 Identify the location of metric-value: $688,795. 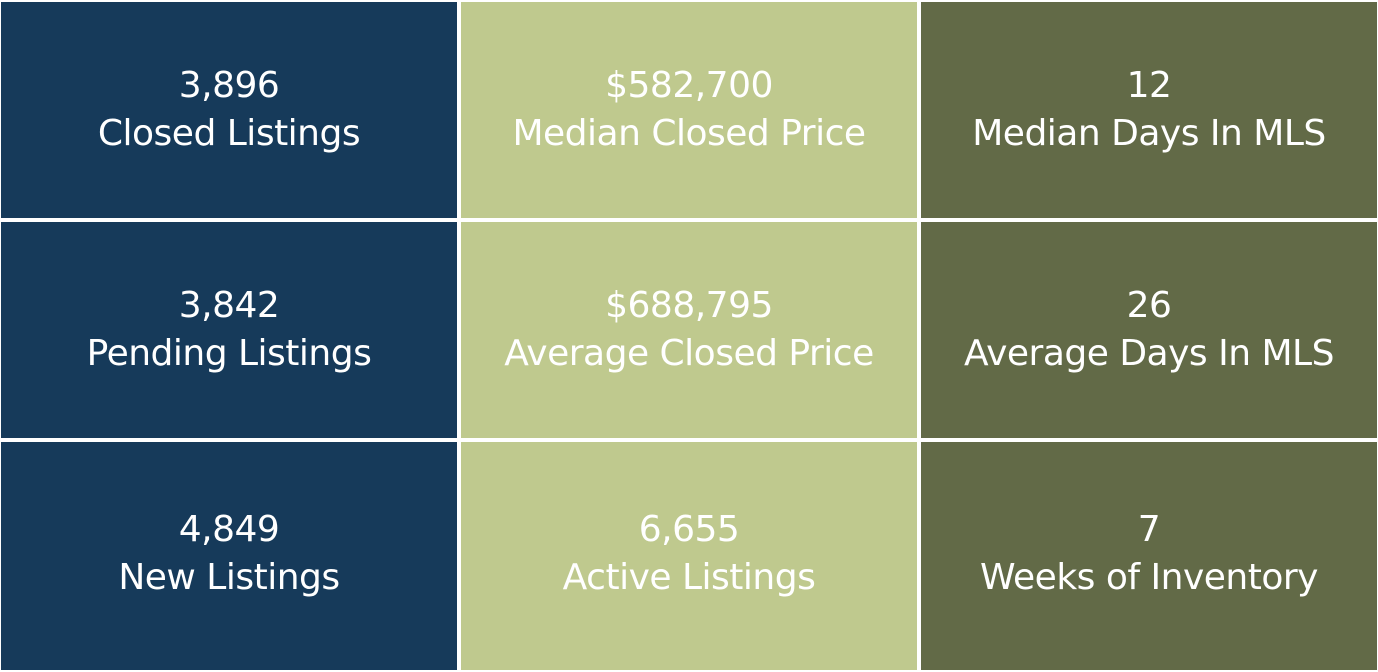
(689, 305).